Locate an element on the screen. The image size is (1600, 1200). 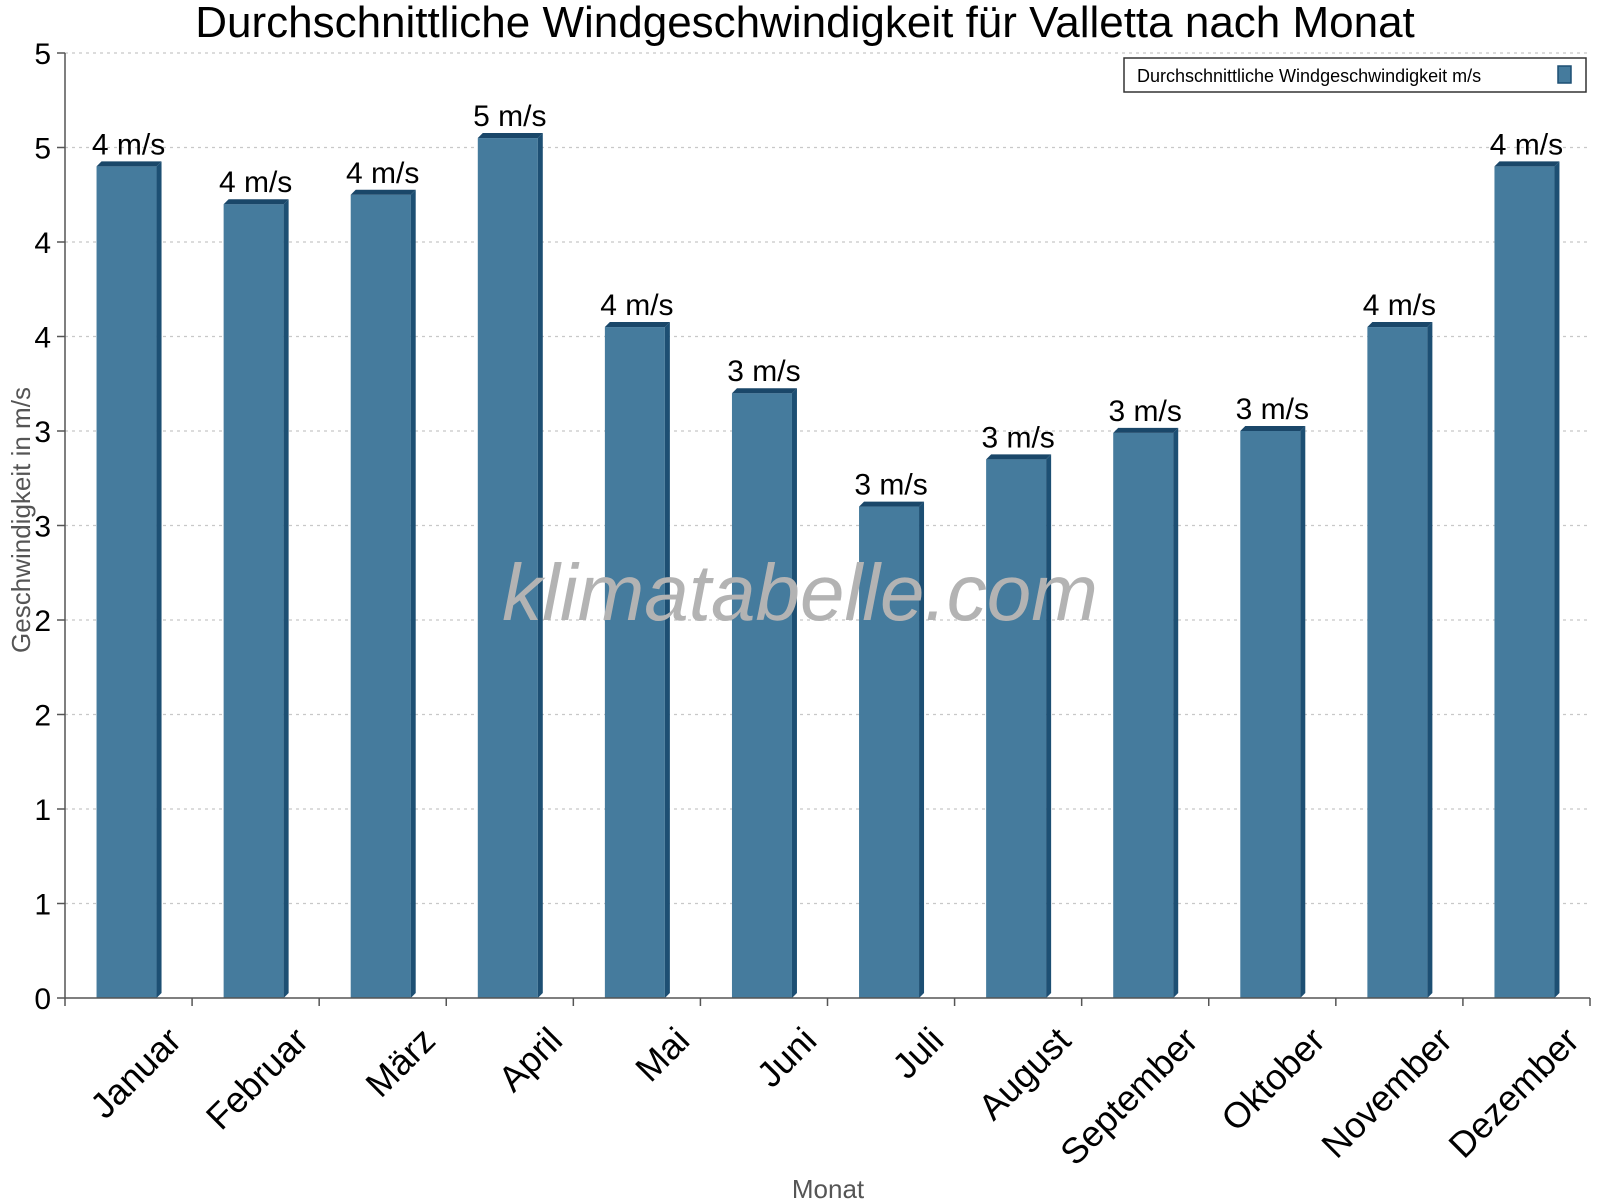
x-axis-title: Monat is located at coordinates (828, 1187).